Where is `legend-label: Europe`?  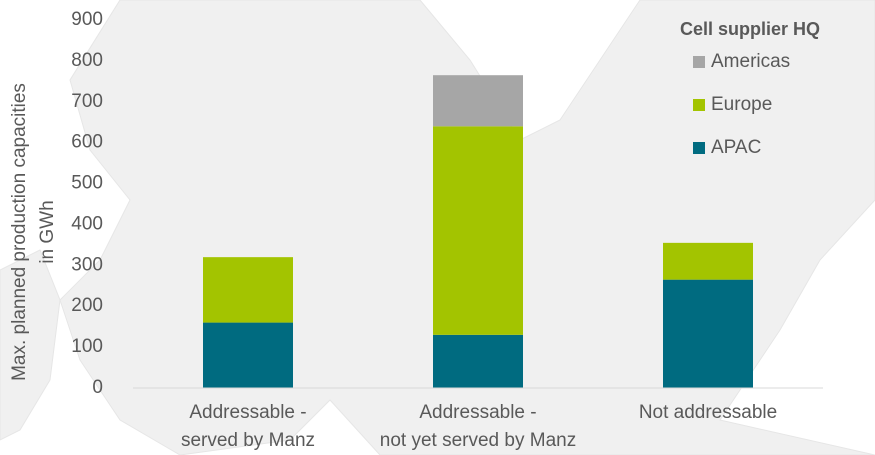 legend-label: Europe is located at coordinates (741, 104).